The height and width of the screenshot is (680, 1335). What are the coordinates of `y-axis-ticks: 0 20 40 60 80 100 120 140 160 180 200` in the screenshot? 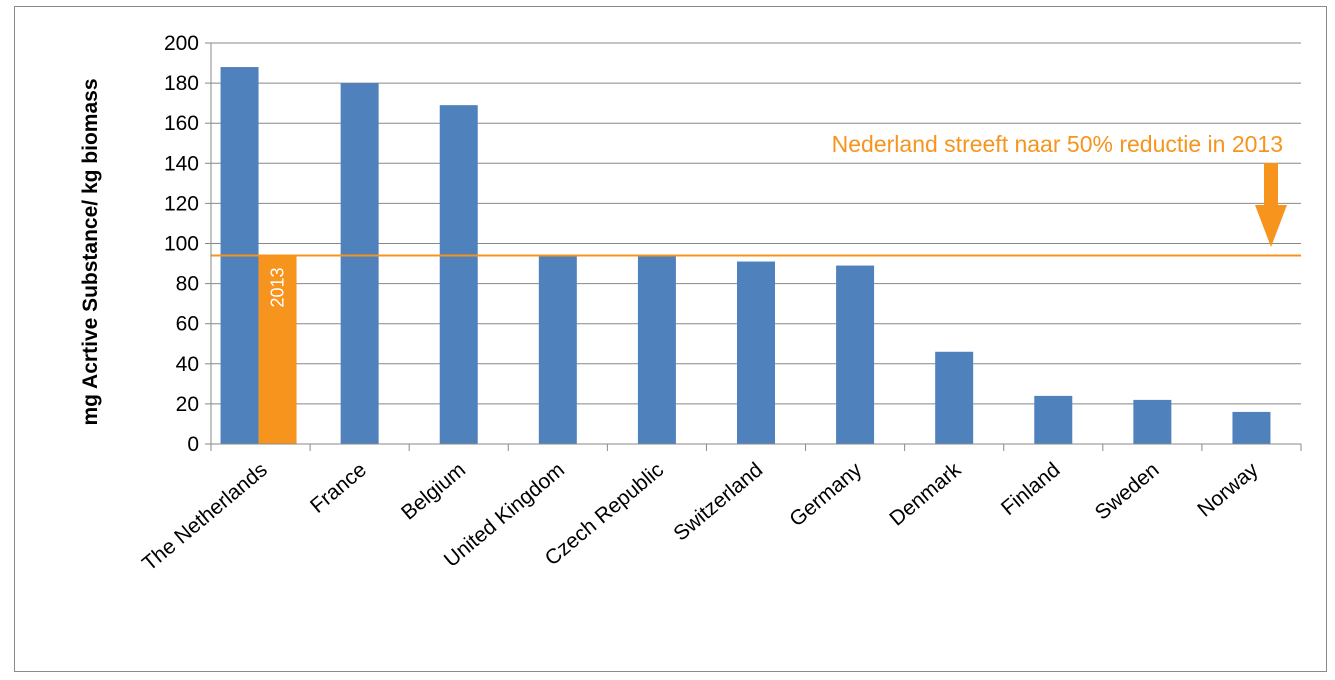 It's located at (187, 244).